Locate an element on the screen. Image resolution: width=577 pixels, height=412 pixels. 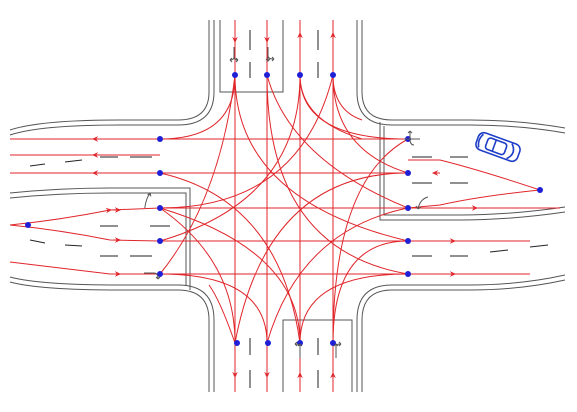
south-arm-left-edge-inner is located at coordinates (112, 334).